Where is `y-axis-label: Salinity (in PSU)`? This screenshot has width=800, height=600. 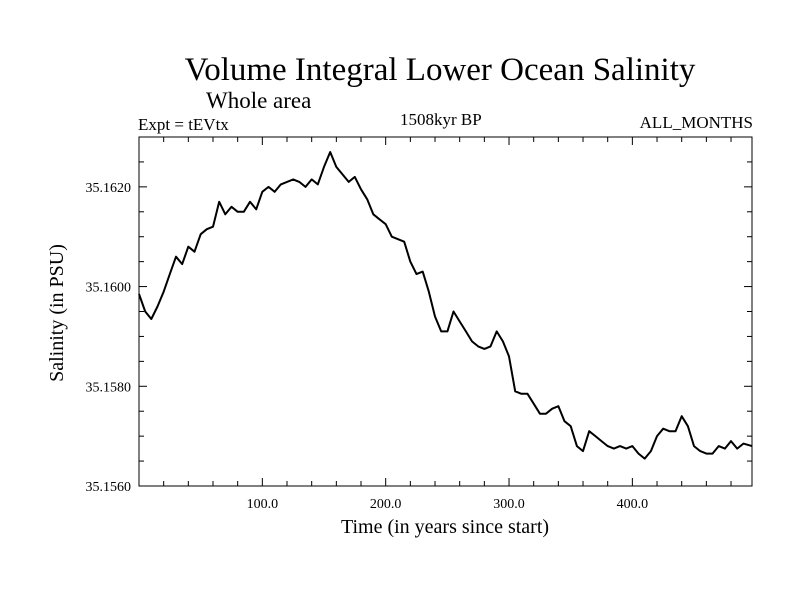
y-axis-label: Salinity (in PSU) is located at coordinates (57, 313).